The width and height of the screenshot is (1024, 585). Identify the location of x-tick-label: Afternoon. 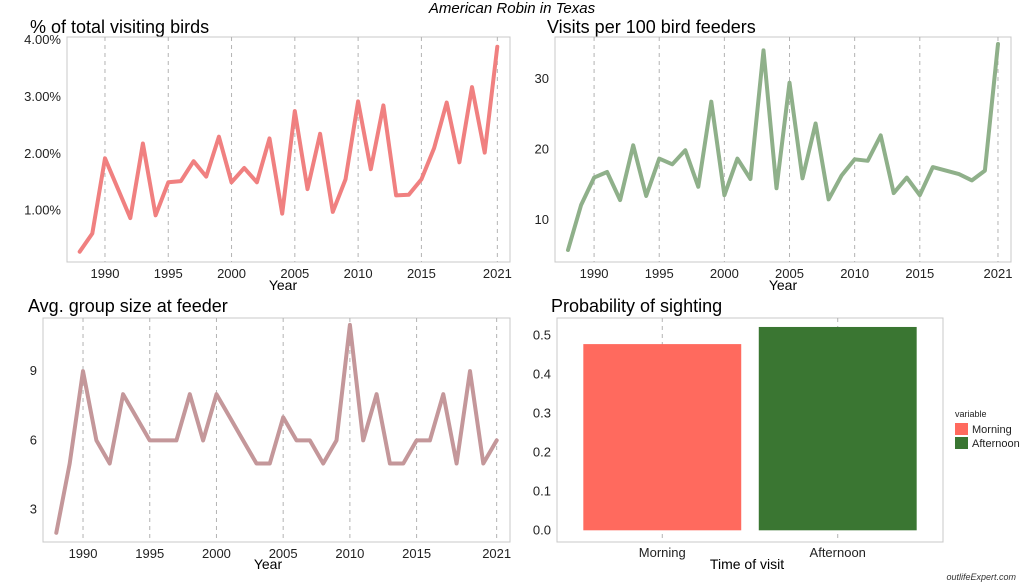
(838, 552).